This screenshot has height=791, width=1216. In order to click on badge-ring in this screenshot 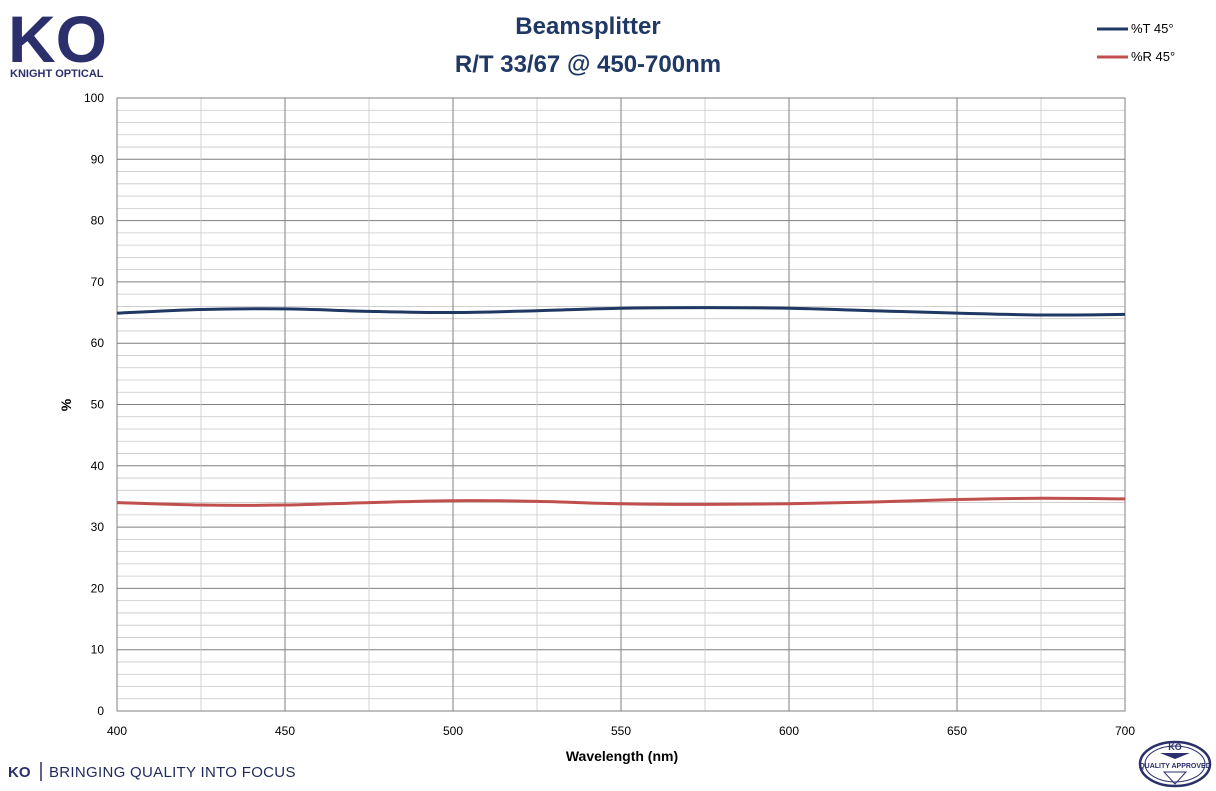, I will do `click(1175, 764)`.